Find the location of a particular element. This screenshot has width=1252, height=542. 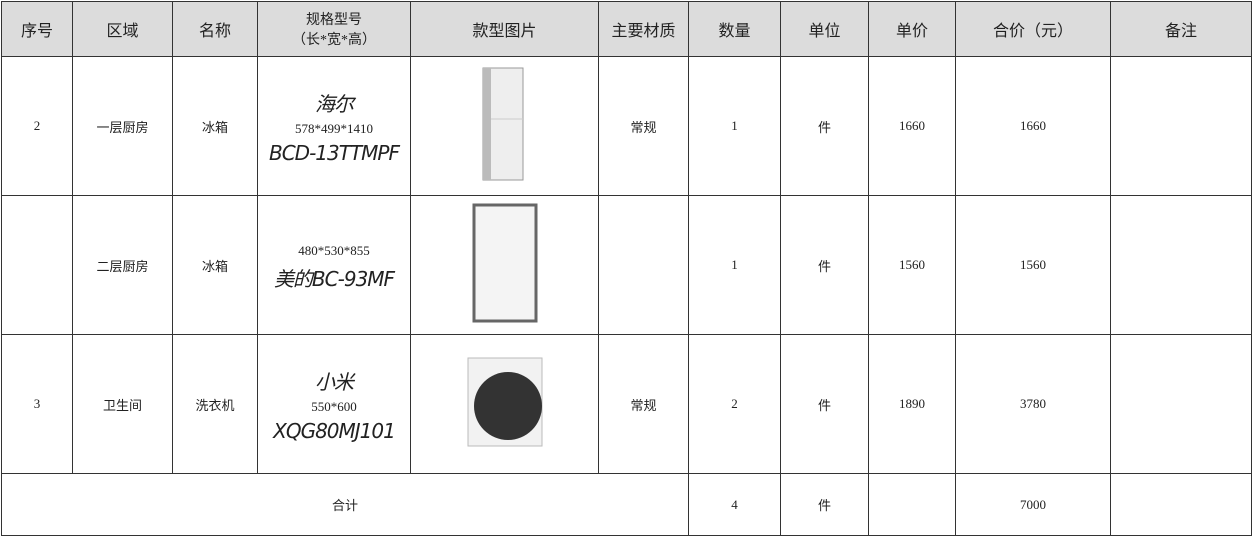

summary-label: 合计 is located at coordinates (345, 504).